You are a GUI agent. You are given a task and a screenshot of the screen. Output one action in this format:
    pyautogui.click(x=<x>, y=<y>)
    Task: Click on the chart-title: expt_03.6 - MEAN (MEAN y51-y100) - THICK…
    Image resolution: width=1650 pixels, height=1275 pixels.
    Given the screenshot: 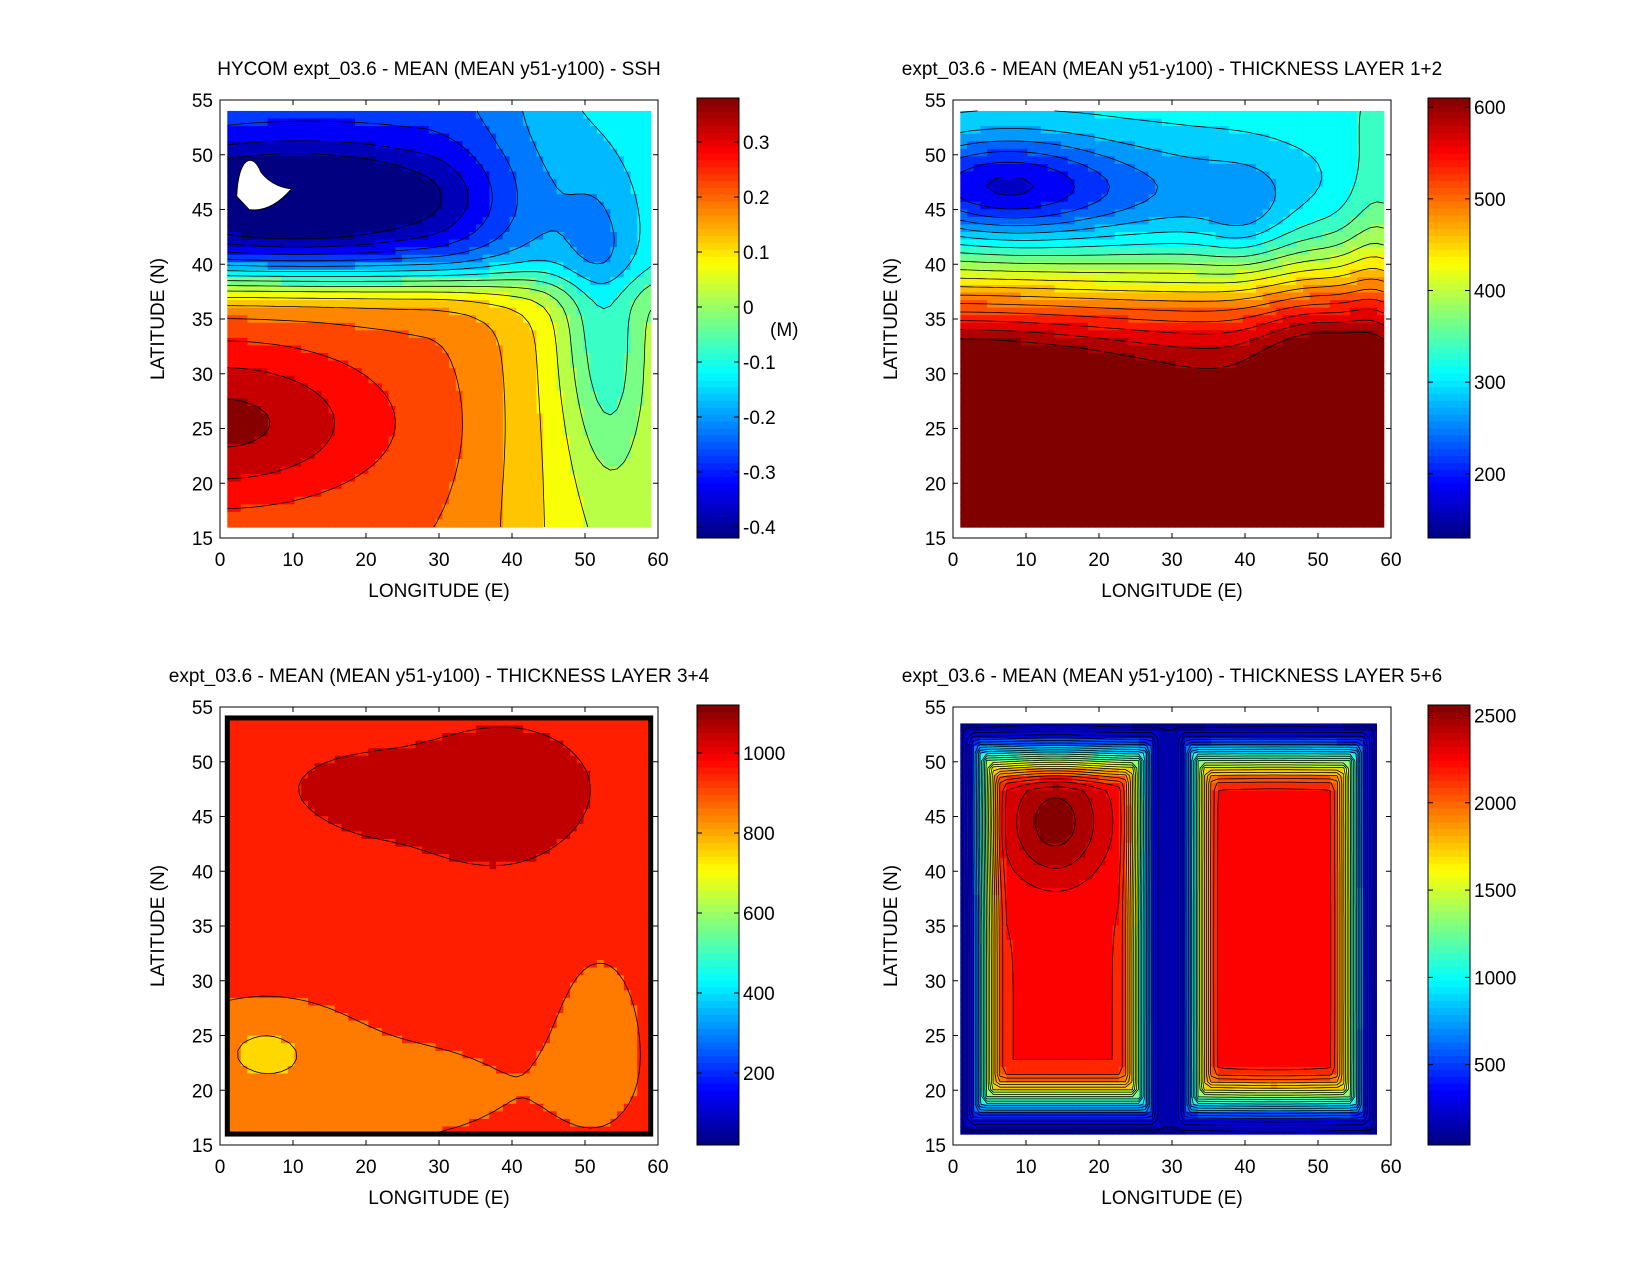 What is the action you would take?
    pyautogui.click(x=1172, y=69)
    